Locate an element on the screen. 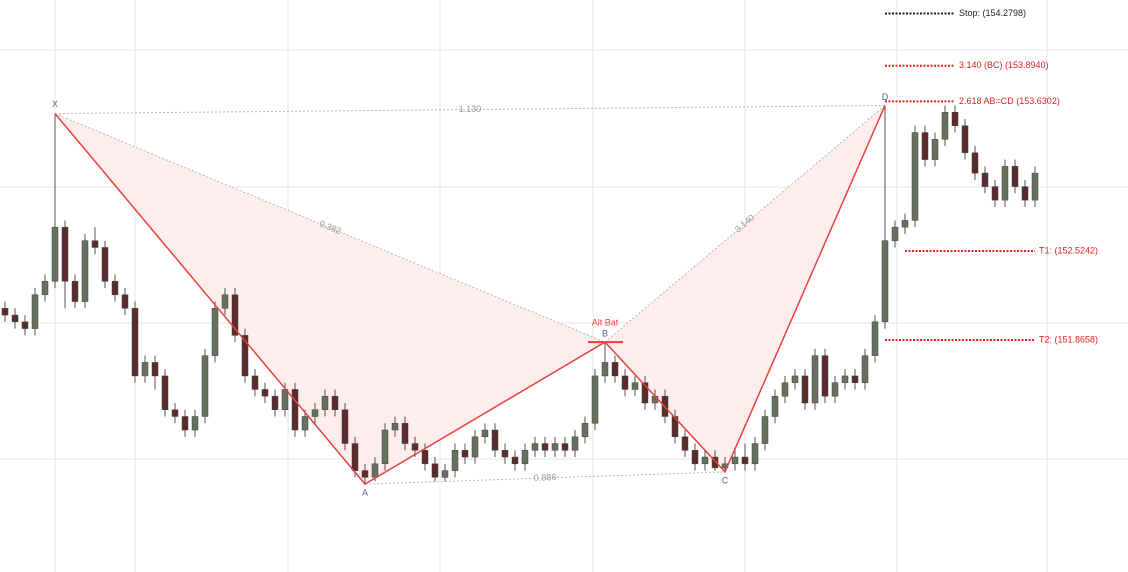 The height and width of the screenshot is (572, 1128). level-label: T1: (152.5242) is located at coordinates (1068, 250).